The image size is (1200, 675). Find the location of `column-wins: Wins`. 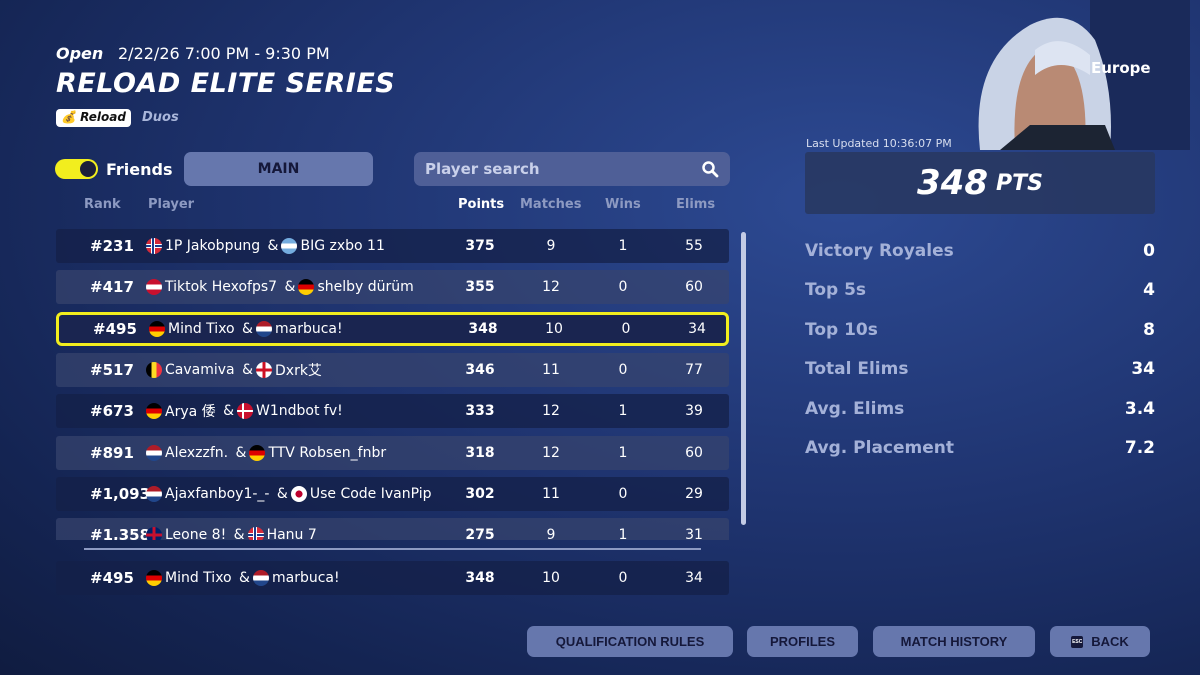

column-wins: Wins is located at coordinates (623, 204).